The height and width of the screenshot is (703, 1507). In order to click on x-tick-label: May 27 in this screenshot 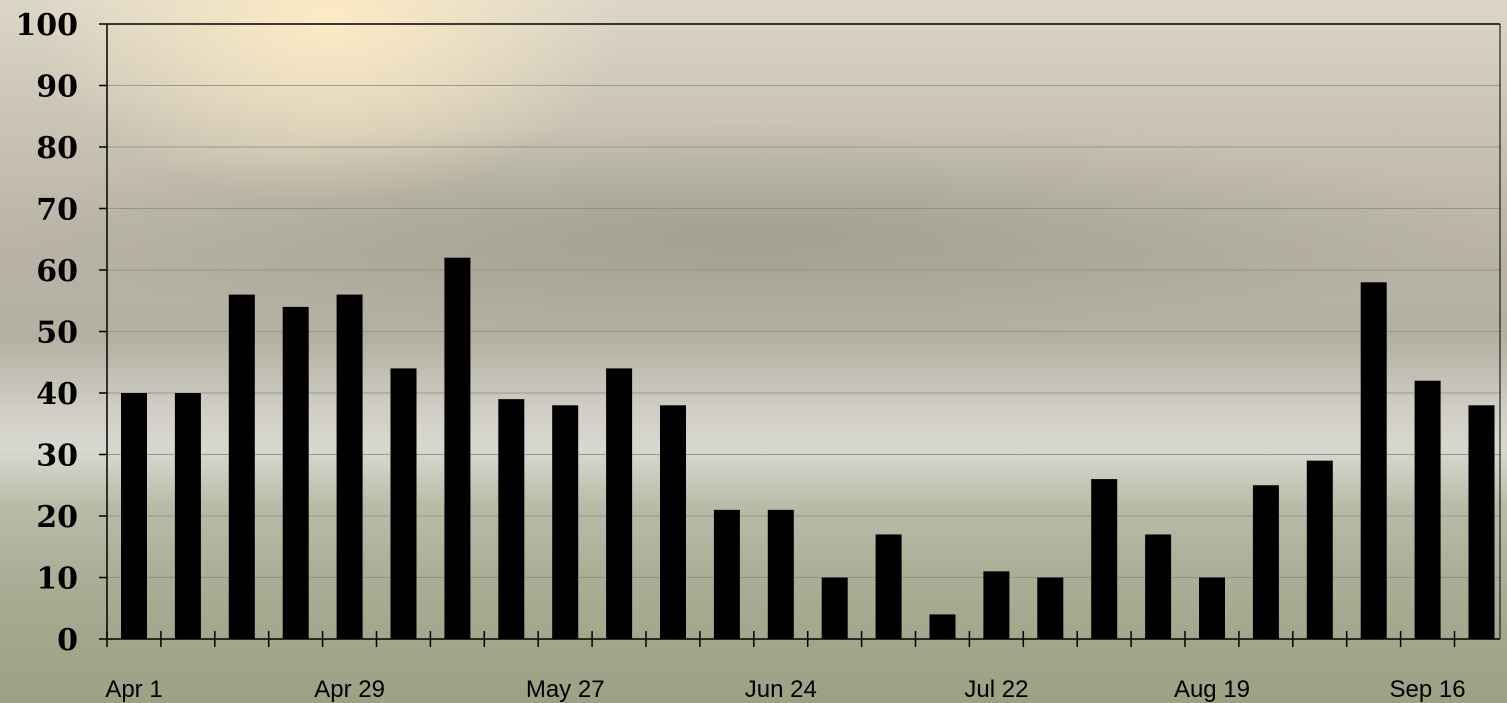, I will do `click(565, 689)`.